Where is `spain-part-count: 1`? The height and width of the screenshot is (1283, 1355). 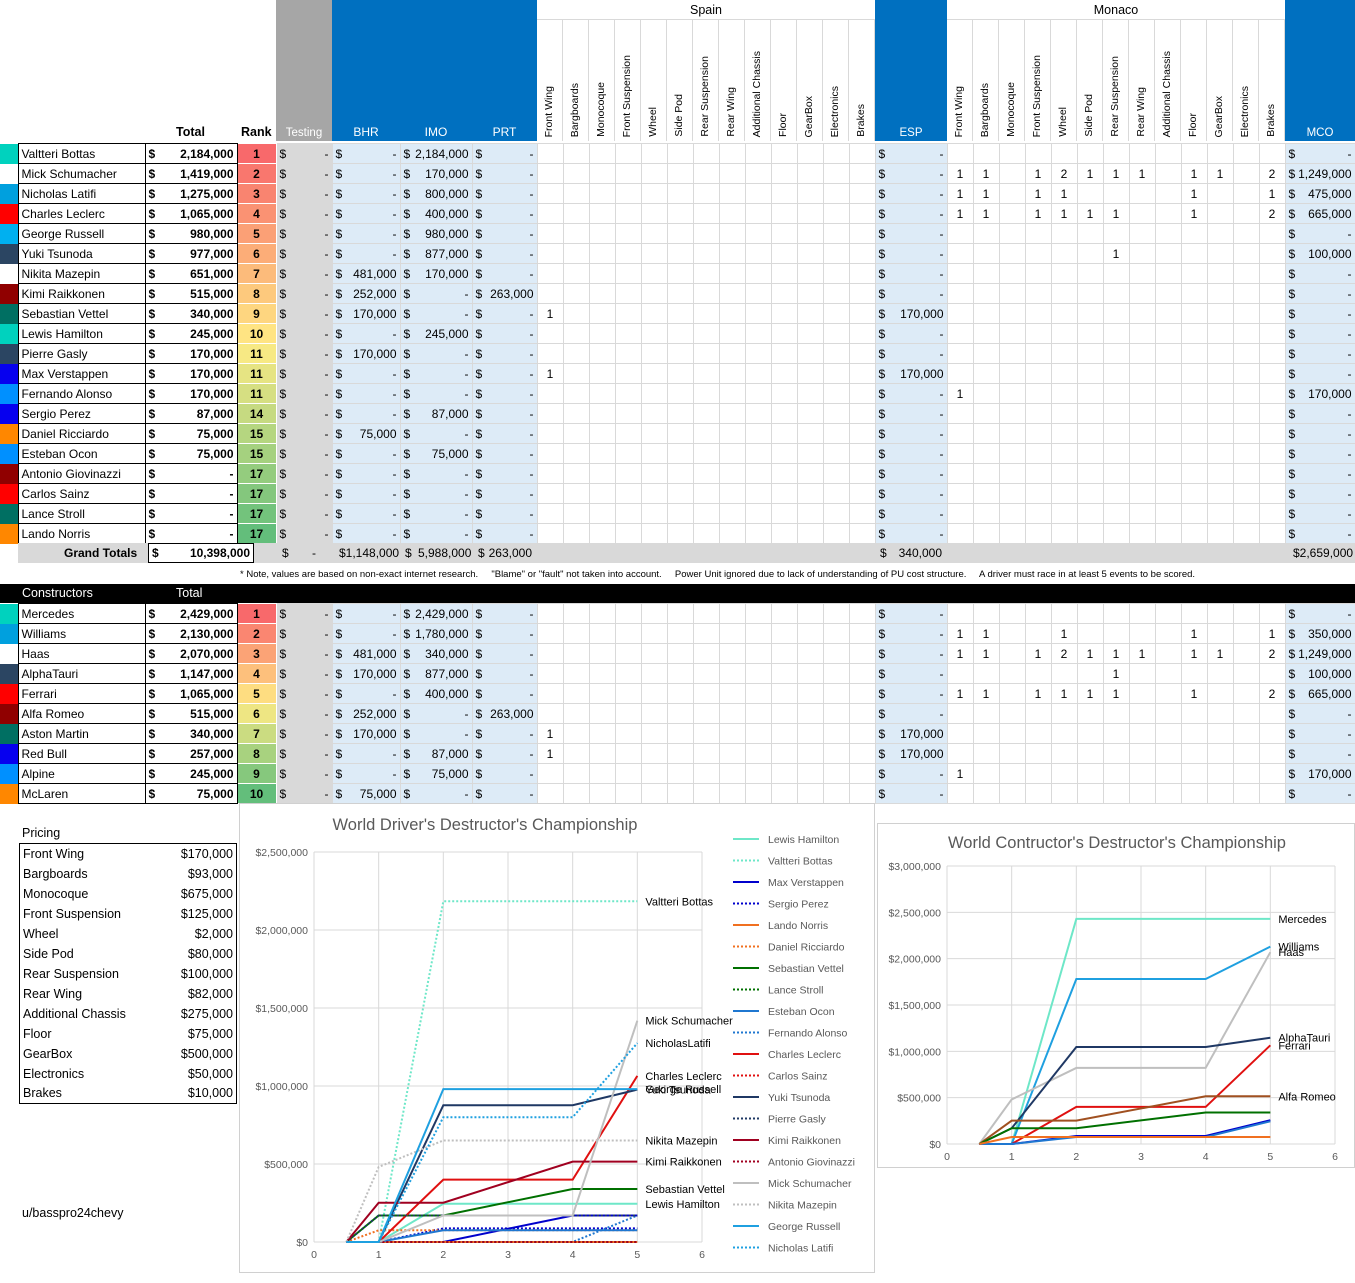 spain-part-count: 1 is located at coordinates (550, 753).